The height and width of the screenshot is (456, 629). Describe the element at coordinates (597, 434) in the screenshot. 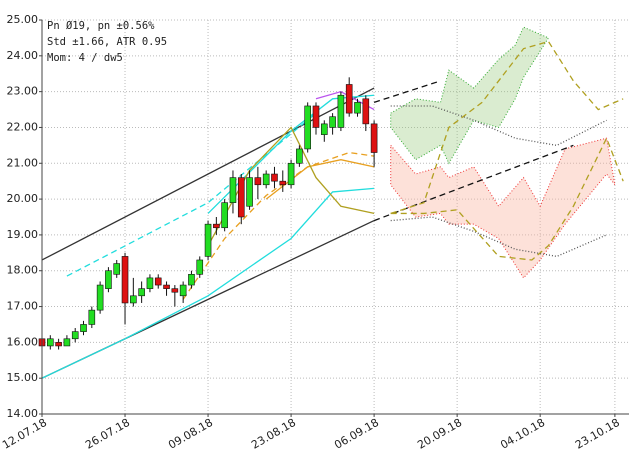

I see `x-tick-label: 23.10.18` at that location.